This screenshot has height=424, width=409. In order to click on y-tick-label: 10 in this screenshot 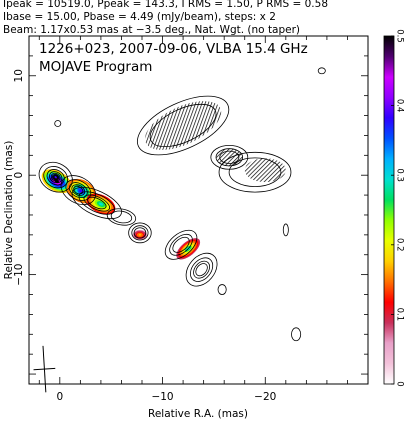, I will do `click(19, 75)`.